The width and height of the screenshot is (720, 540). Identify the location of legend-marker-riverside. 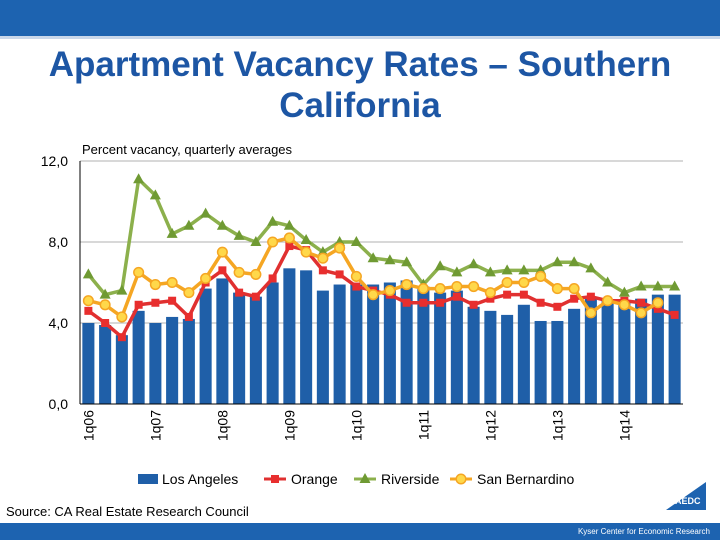
(365, 478).